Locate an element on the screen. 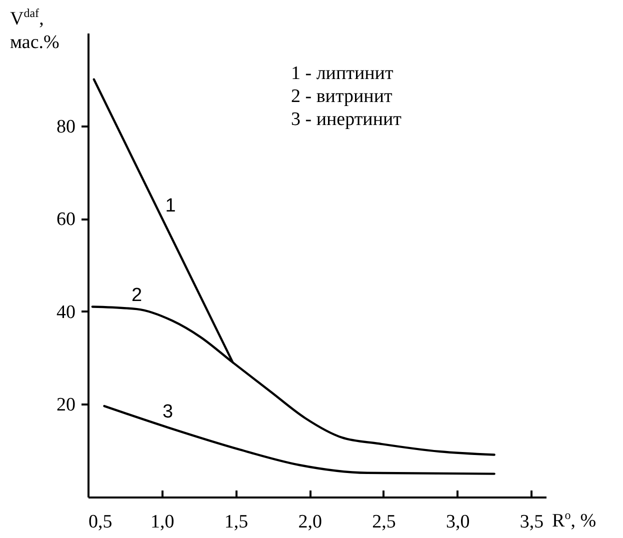 The height and width of the screenshot is (538, 623). annotation: 1 - липтинит is located at coordinates (342, 73).